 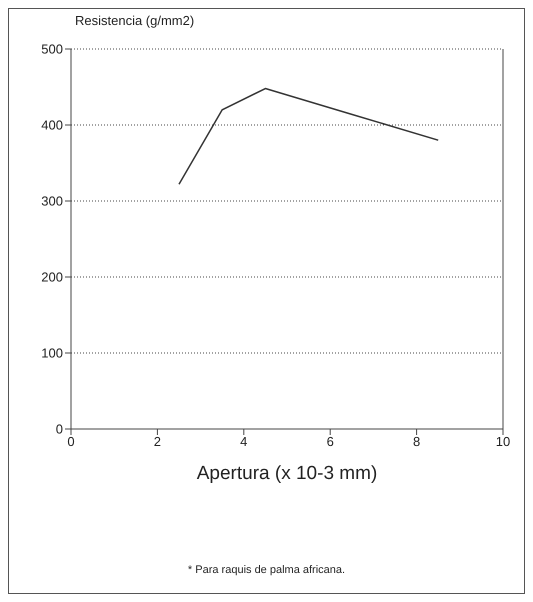 What do you see at coordinates (287, 473) in the screenshot?
I see `x-axis-title: Apertura (x 10-3 mm)` at bounding box center [287, 473].